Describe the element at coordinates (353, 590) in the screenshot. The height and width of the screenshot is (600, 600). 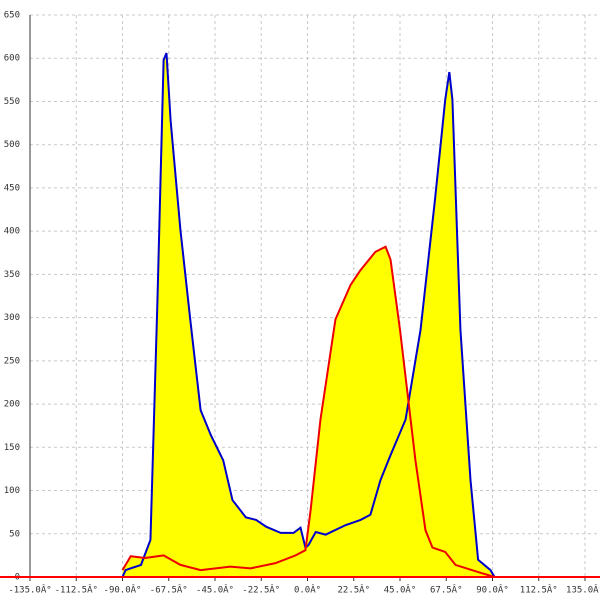
I see `x-tick-label: 22.5Â°` at that location.